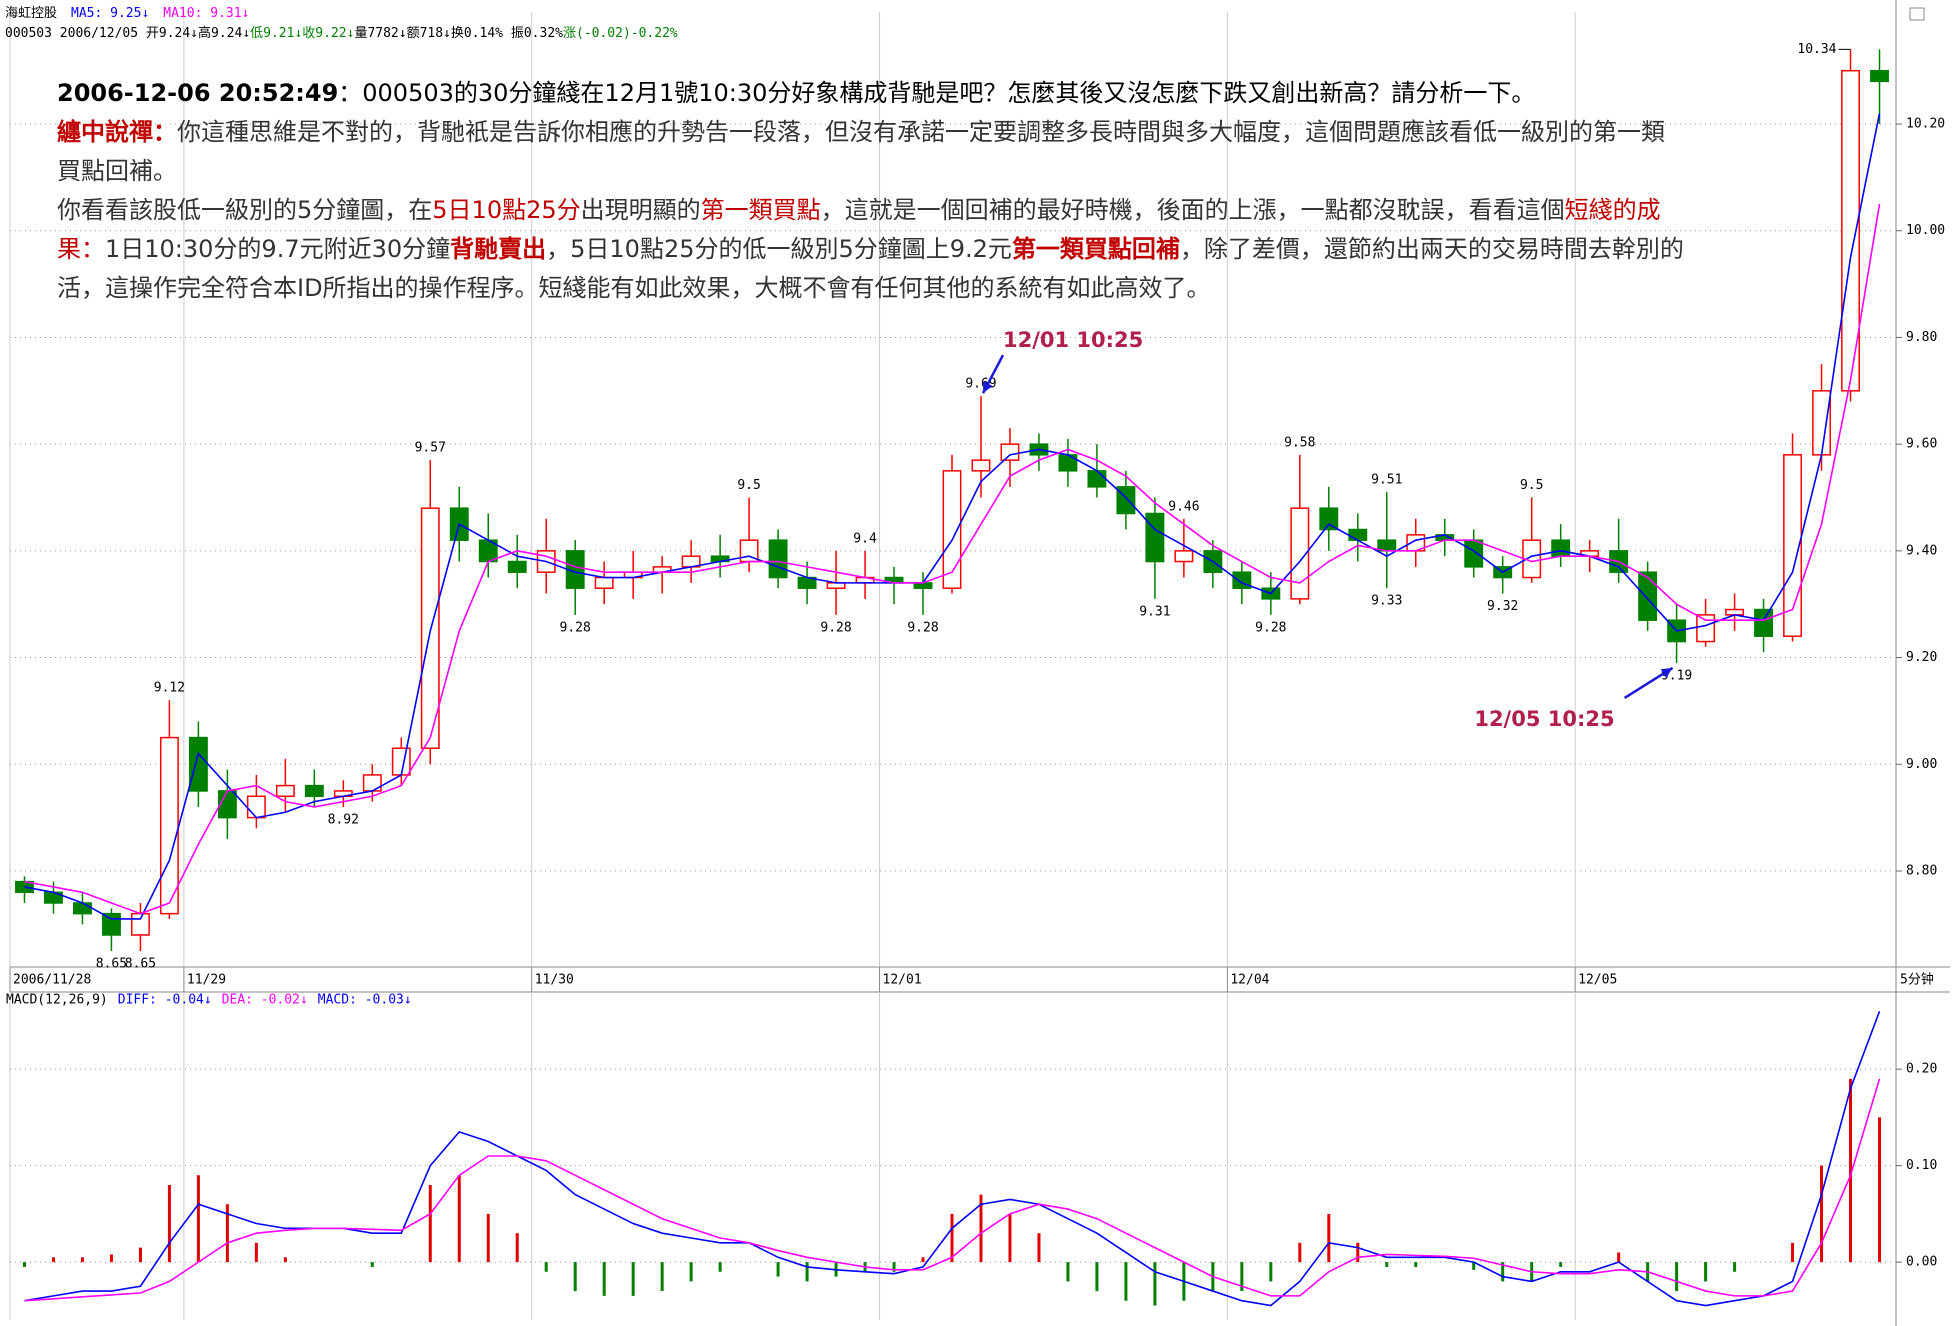  Describe the element at coordinates (865, 538) in the screenshot. I see `extreme-label: 9.4` at that location.